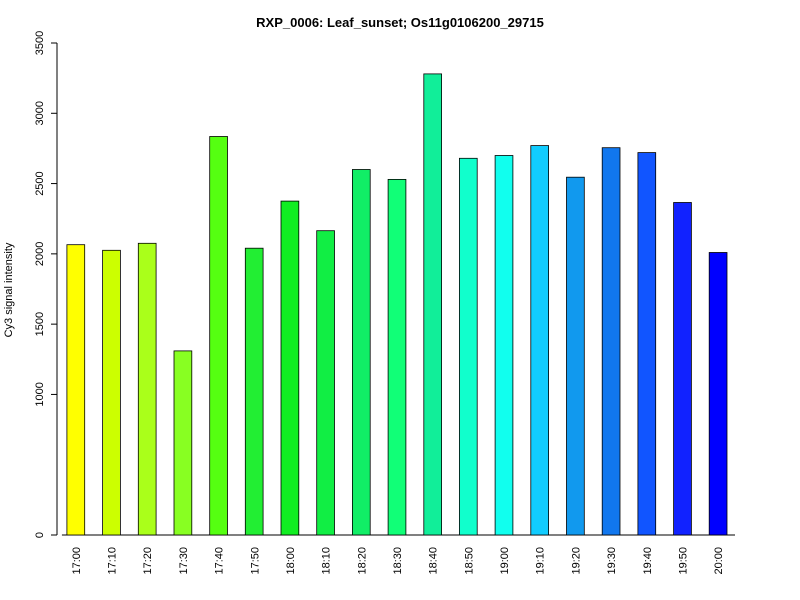 The width and height of the screenshot is (800, 600). Describe the element at coordinates (612, 561) in the screenshot. I see `x-tick-label: 19:30` at that location.